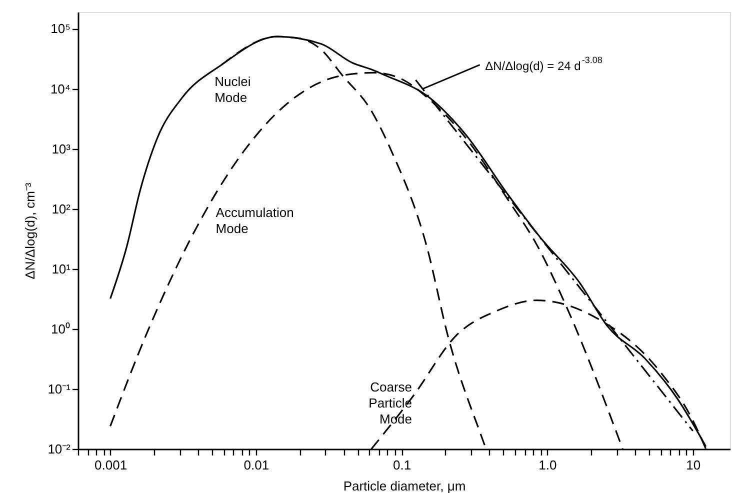 The height and width of the screenshot is (493, 746). I want to click on y-axis-title: ΔN/Δlog(d), cm⁻³, so click(30, 231).